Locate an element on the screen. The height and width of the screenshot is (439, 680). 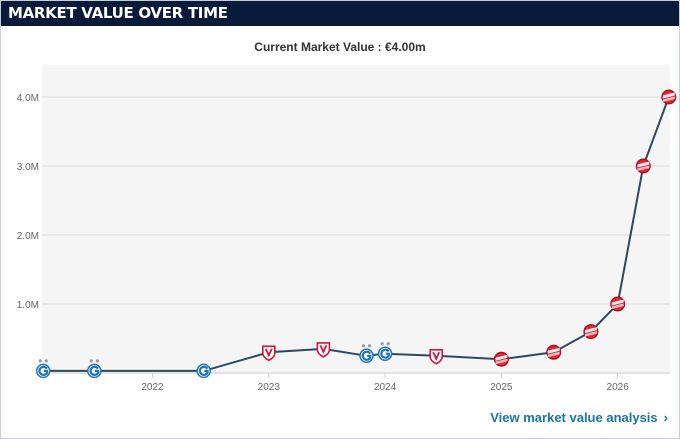
x-axis-ticks: 2022 2023 2024 2025 2026 is located at coordinates (385, 383).